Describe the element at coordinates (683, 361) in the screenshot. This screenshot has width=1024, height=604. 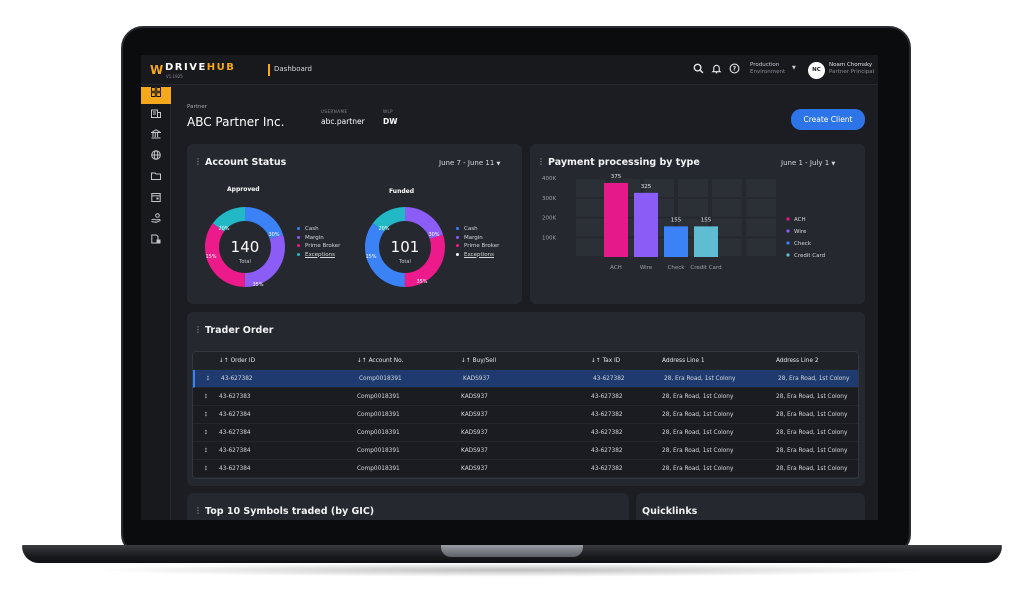
I see `column-address-1: Address Line 1` at that location.